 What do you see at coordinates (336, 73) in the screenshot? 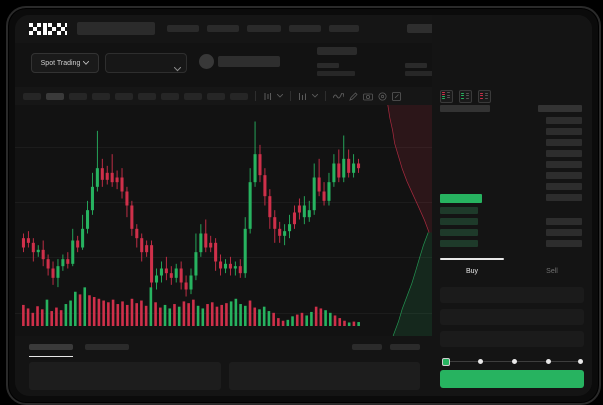
I see `market-stat-1-value` at bounding box center [336, 73].